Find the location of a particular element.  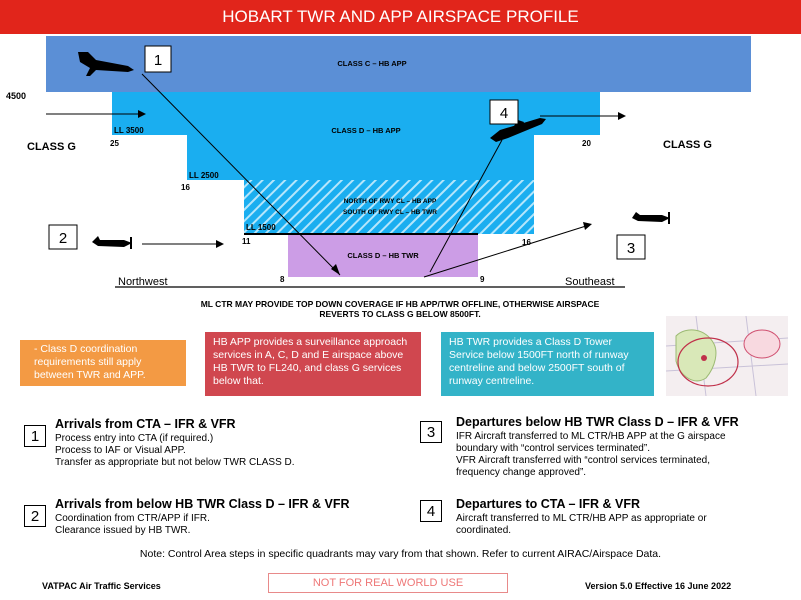

distance-11: 11 is located at coordinates (246, 241).